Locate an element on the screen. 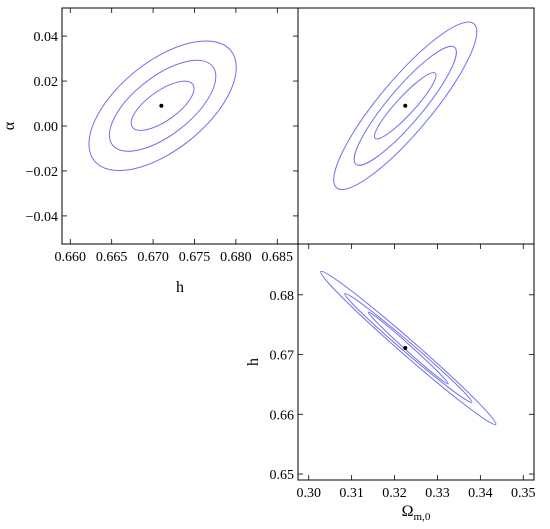  y-tick-label: −0.02 is located at coordinates (42, 172).